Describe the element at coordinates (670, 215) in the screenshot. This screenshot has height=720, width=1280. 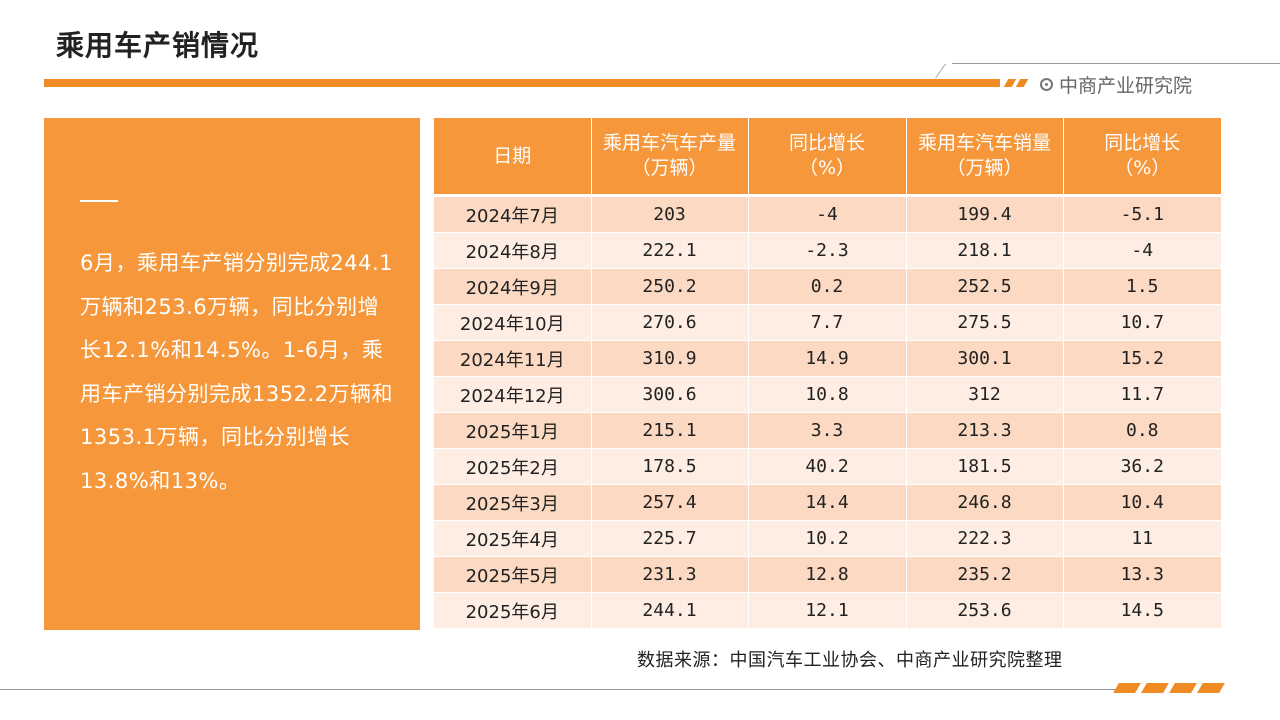
I see `table-cell-production: 203` at that location.